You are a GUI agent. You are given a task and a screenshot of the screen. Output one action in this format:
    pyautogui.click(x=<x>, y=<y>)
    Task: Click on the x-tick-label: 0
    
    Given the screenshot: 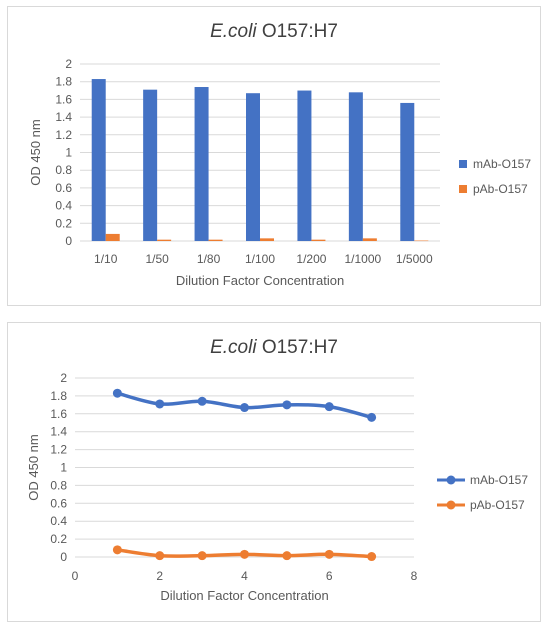 What is the action you would take?
    pyautogui.click(x=75, y=576)
    